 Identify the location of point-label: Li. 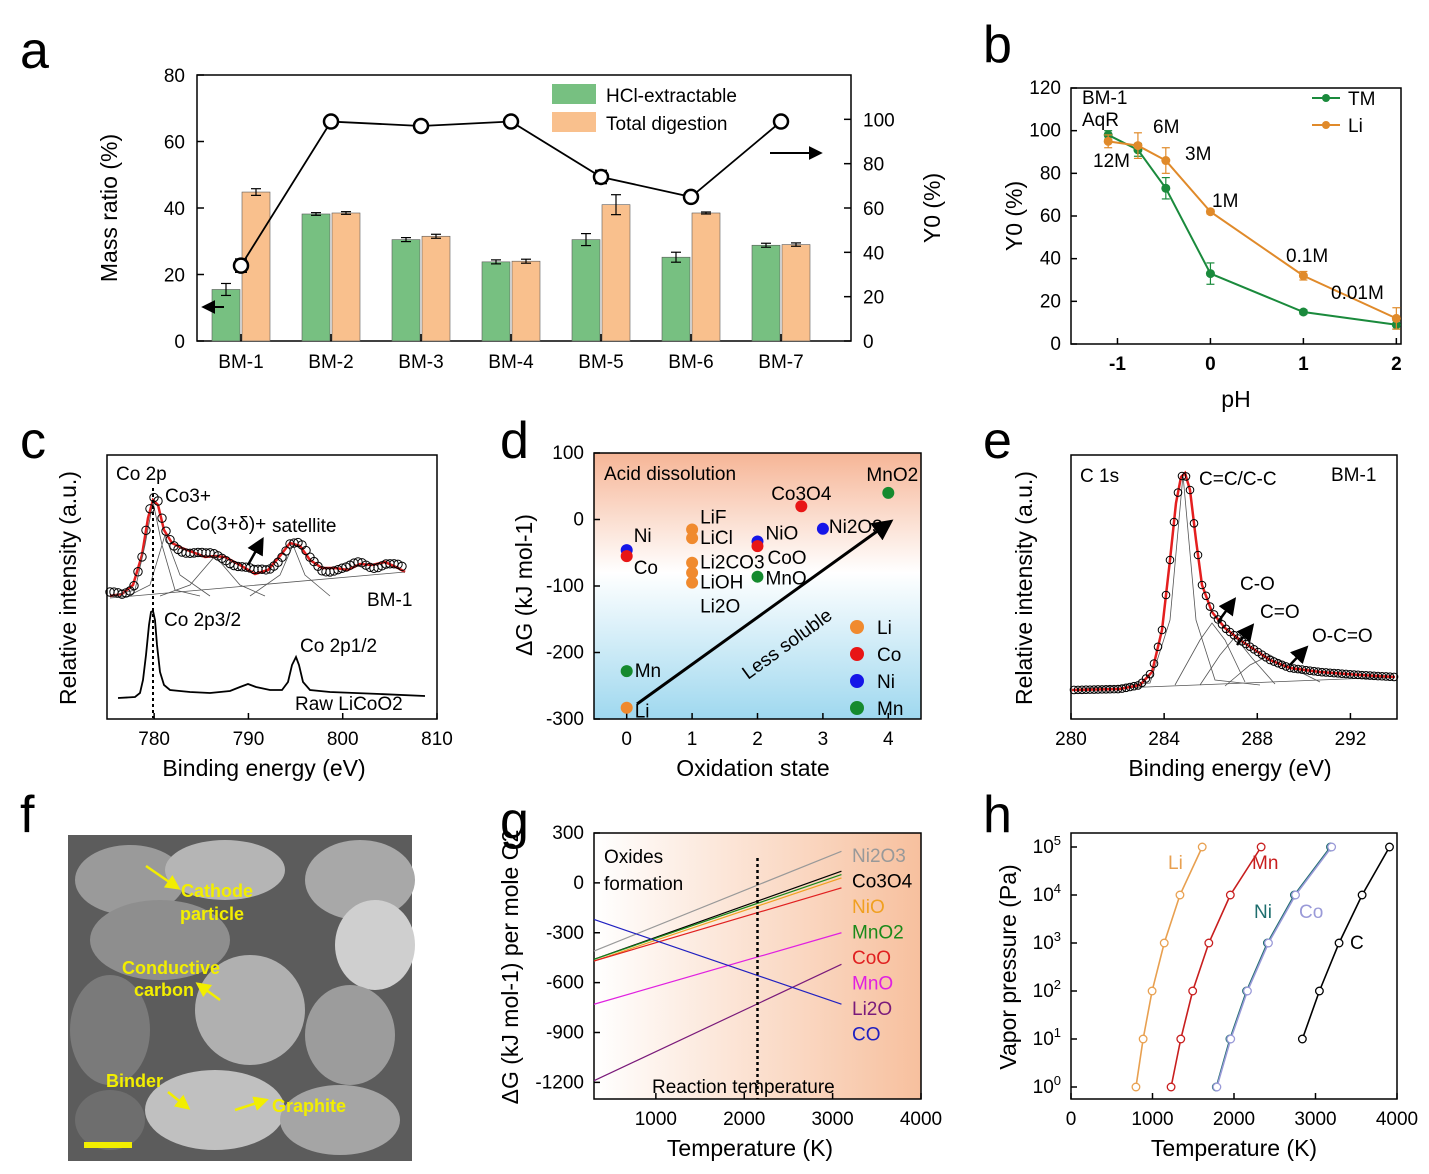
(642, 712).